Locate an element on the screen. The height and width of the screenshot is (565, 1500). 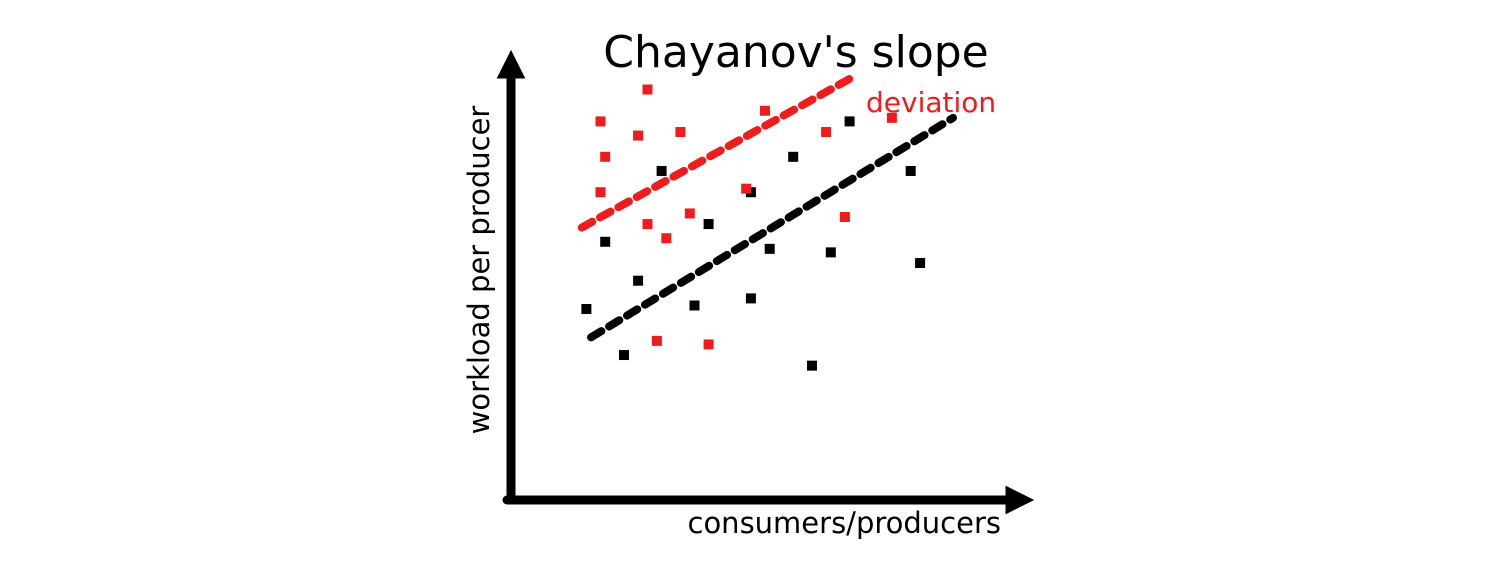
x-axis-label: consumers/producers is located at coordinates (845, 523).